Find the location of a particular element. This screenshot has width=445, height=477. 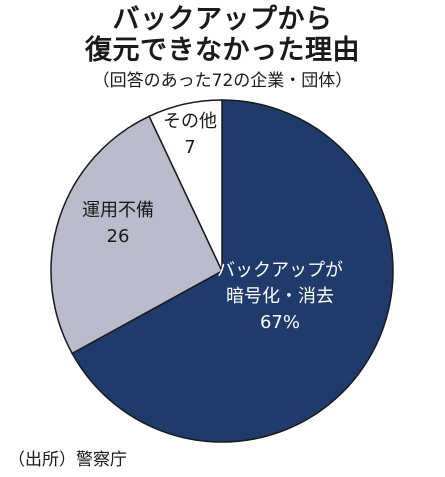

slice-encrypted-label: バックアップが is located at coordinates (280, 270).